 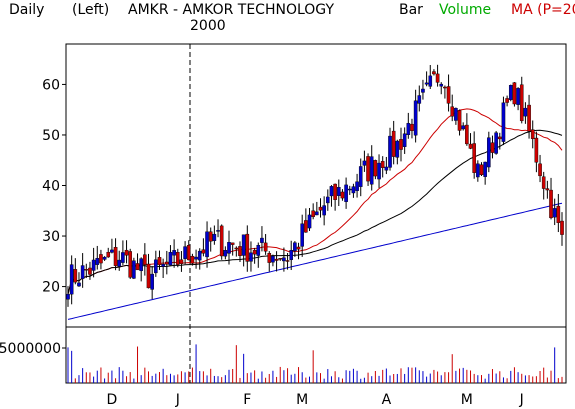 I want to click on chart-year: 2000, so click(x=208, y=26).